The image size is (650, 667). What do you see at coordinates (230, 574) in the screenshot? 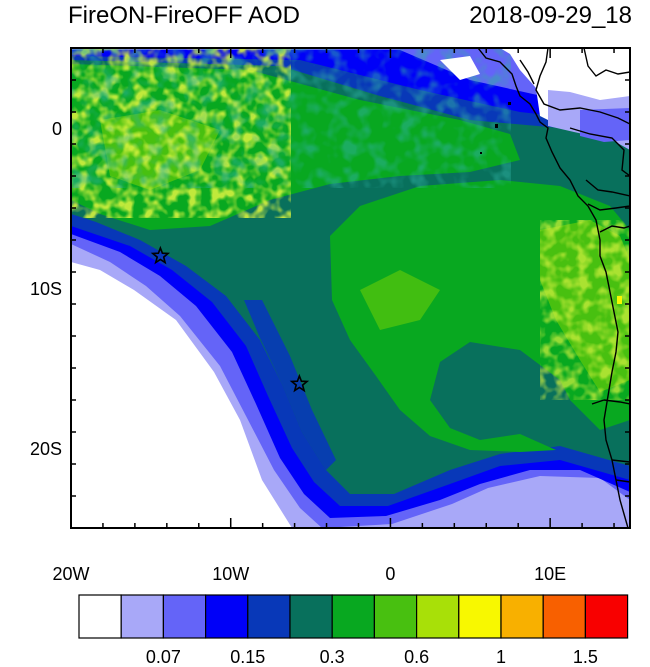
I see `lon-tick-label: 10W` at bounding box center [230, 574].